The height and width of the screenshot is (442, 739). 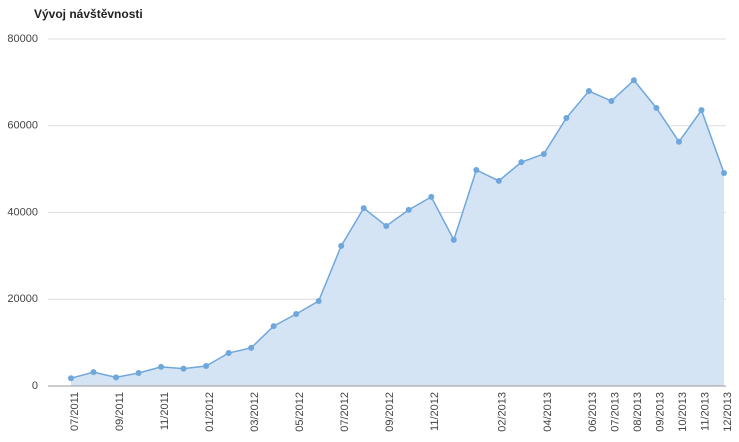 What do you see at coordinates (75, 411) in the screenshot?
I see `x-tick-label: 07/2011` at bounding box center [75, 411].